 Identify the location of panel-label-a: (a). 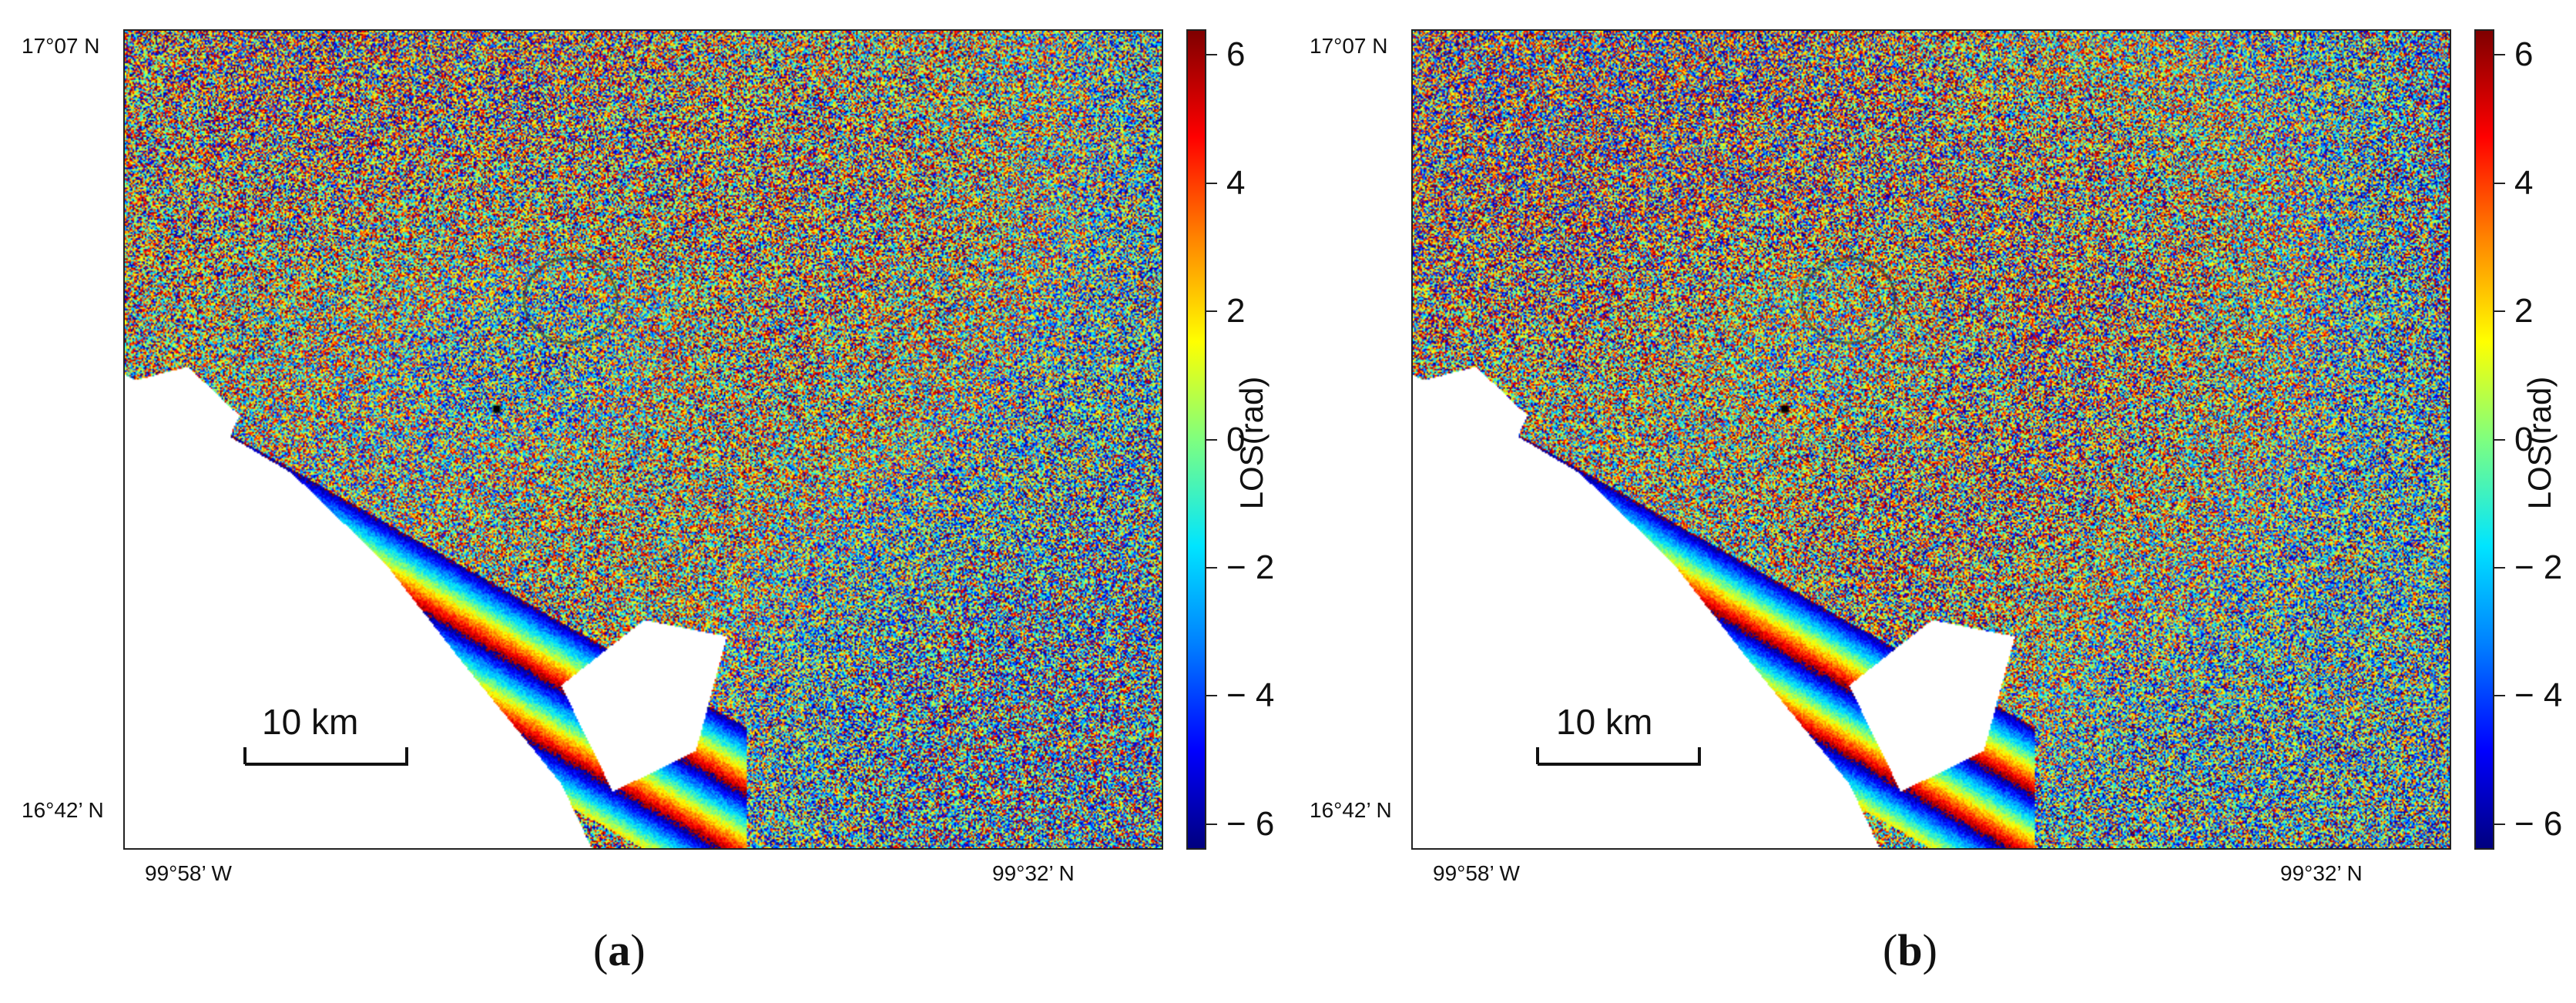
(619, 950).